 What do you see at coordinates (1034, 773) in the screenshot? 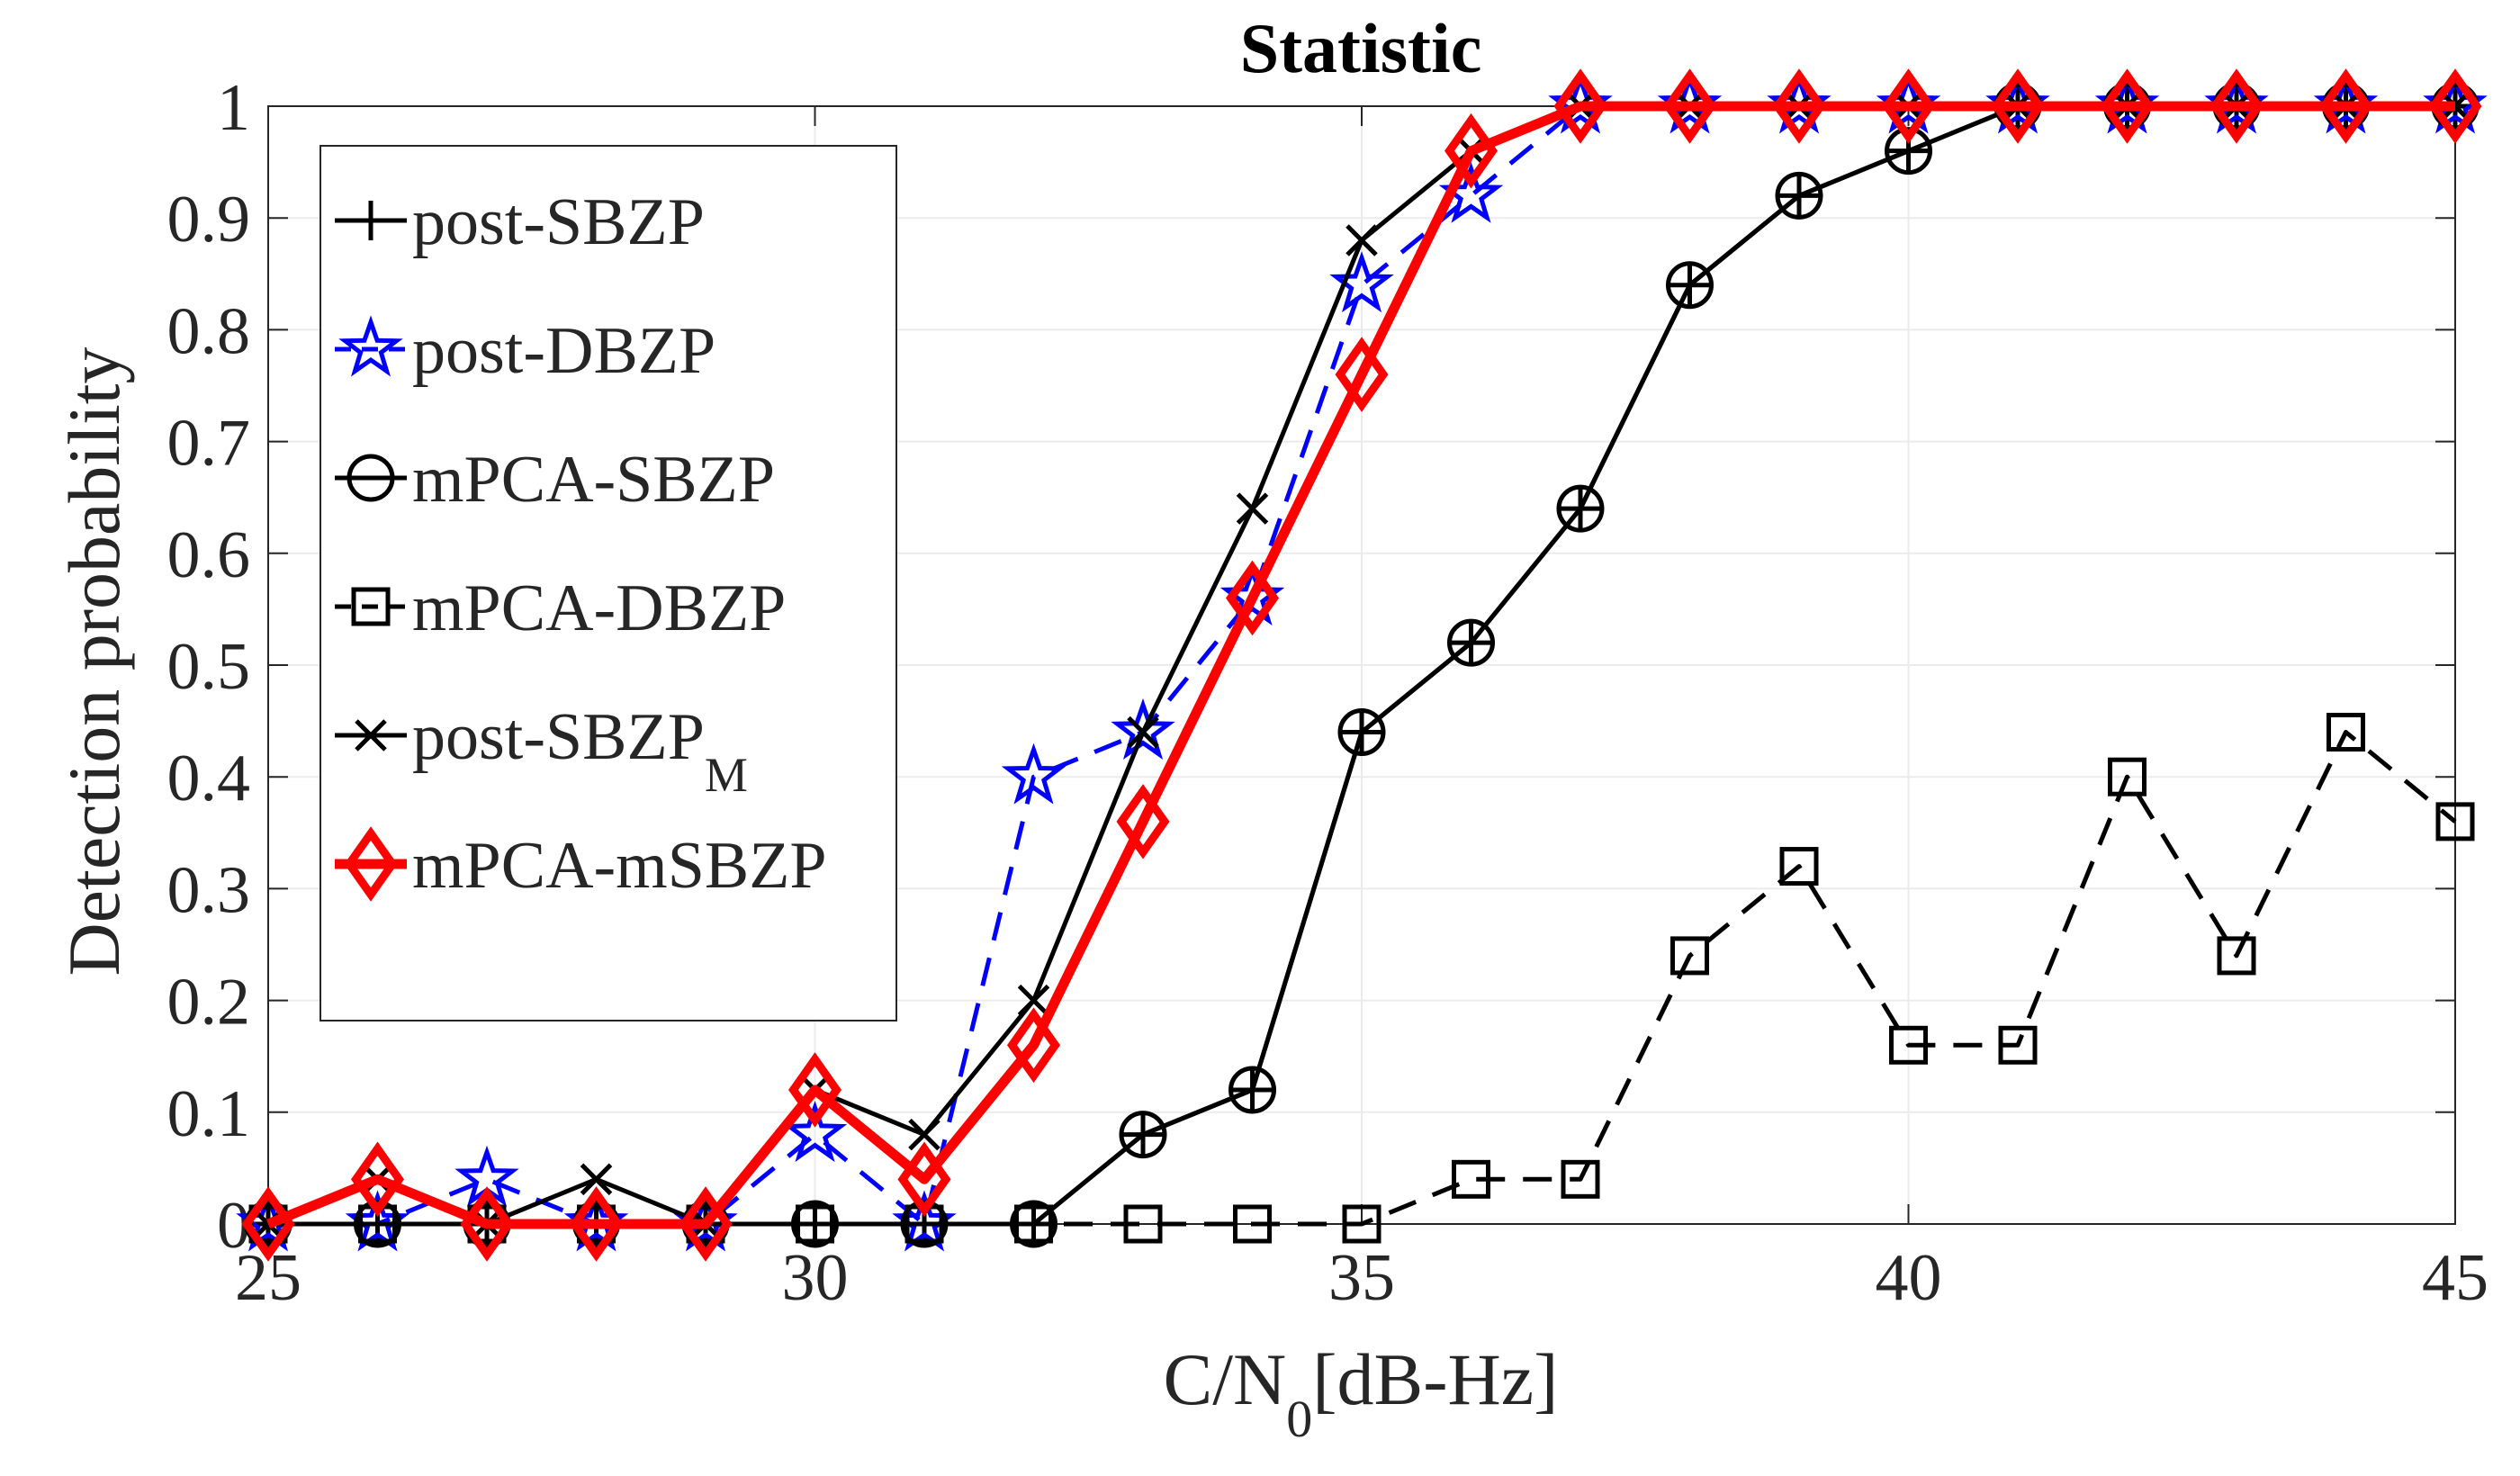
I see `data-point-post-dbzp-shape` at bounding box center [1034, 773].